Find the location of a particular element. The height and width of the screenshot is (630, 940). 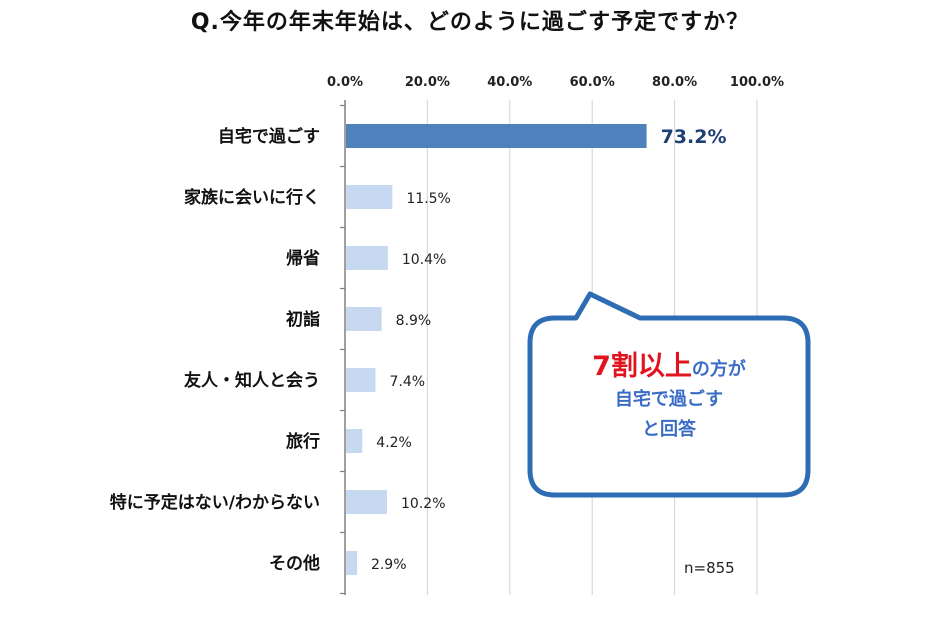

x-tick-label: 40.0% is located at coordinates (509, 82).